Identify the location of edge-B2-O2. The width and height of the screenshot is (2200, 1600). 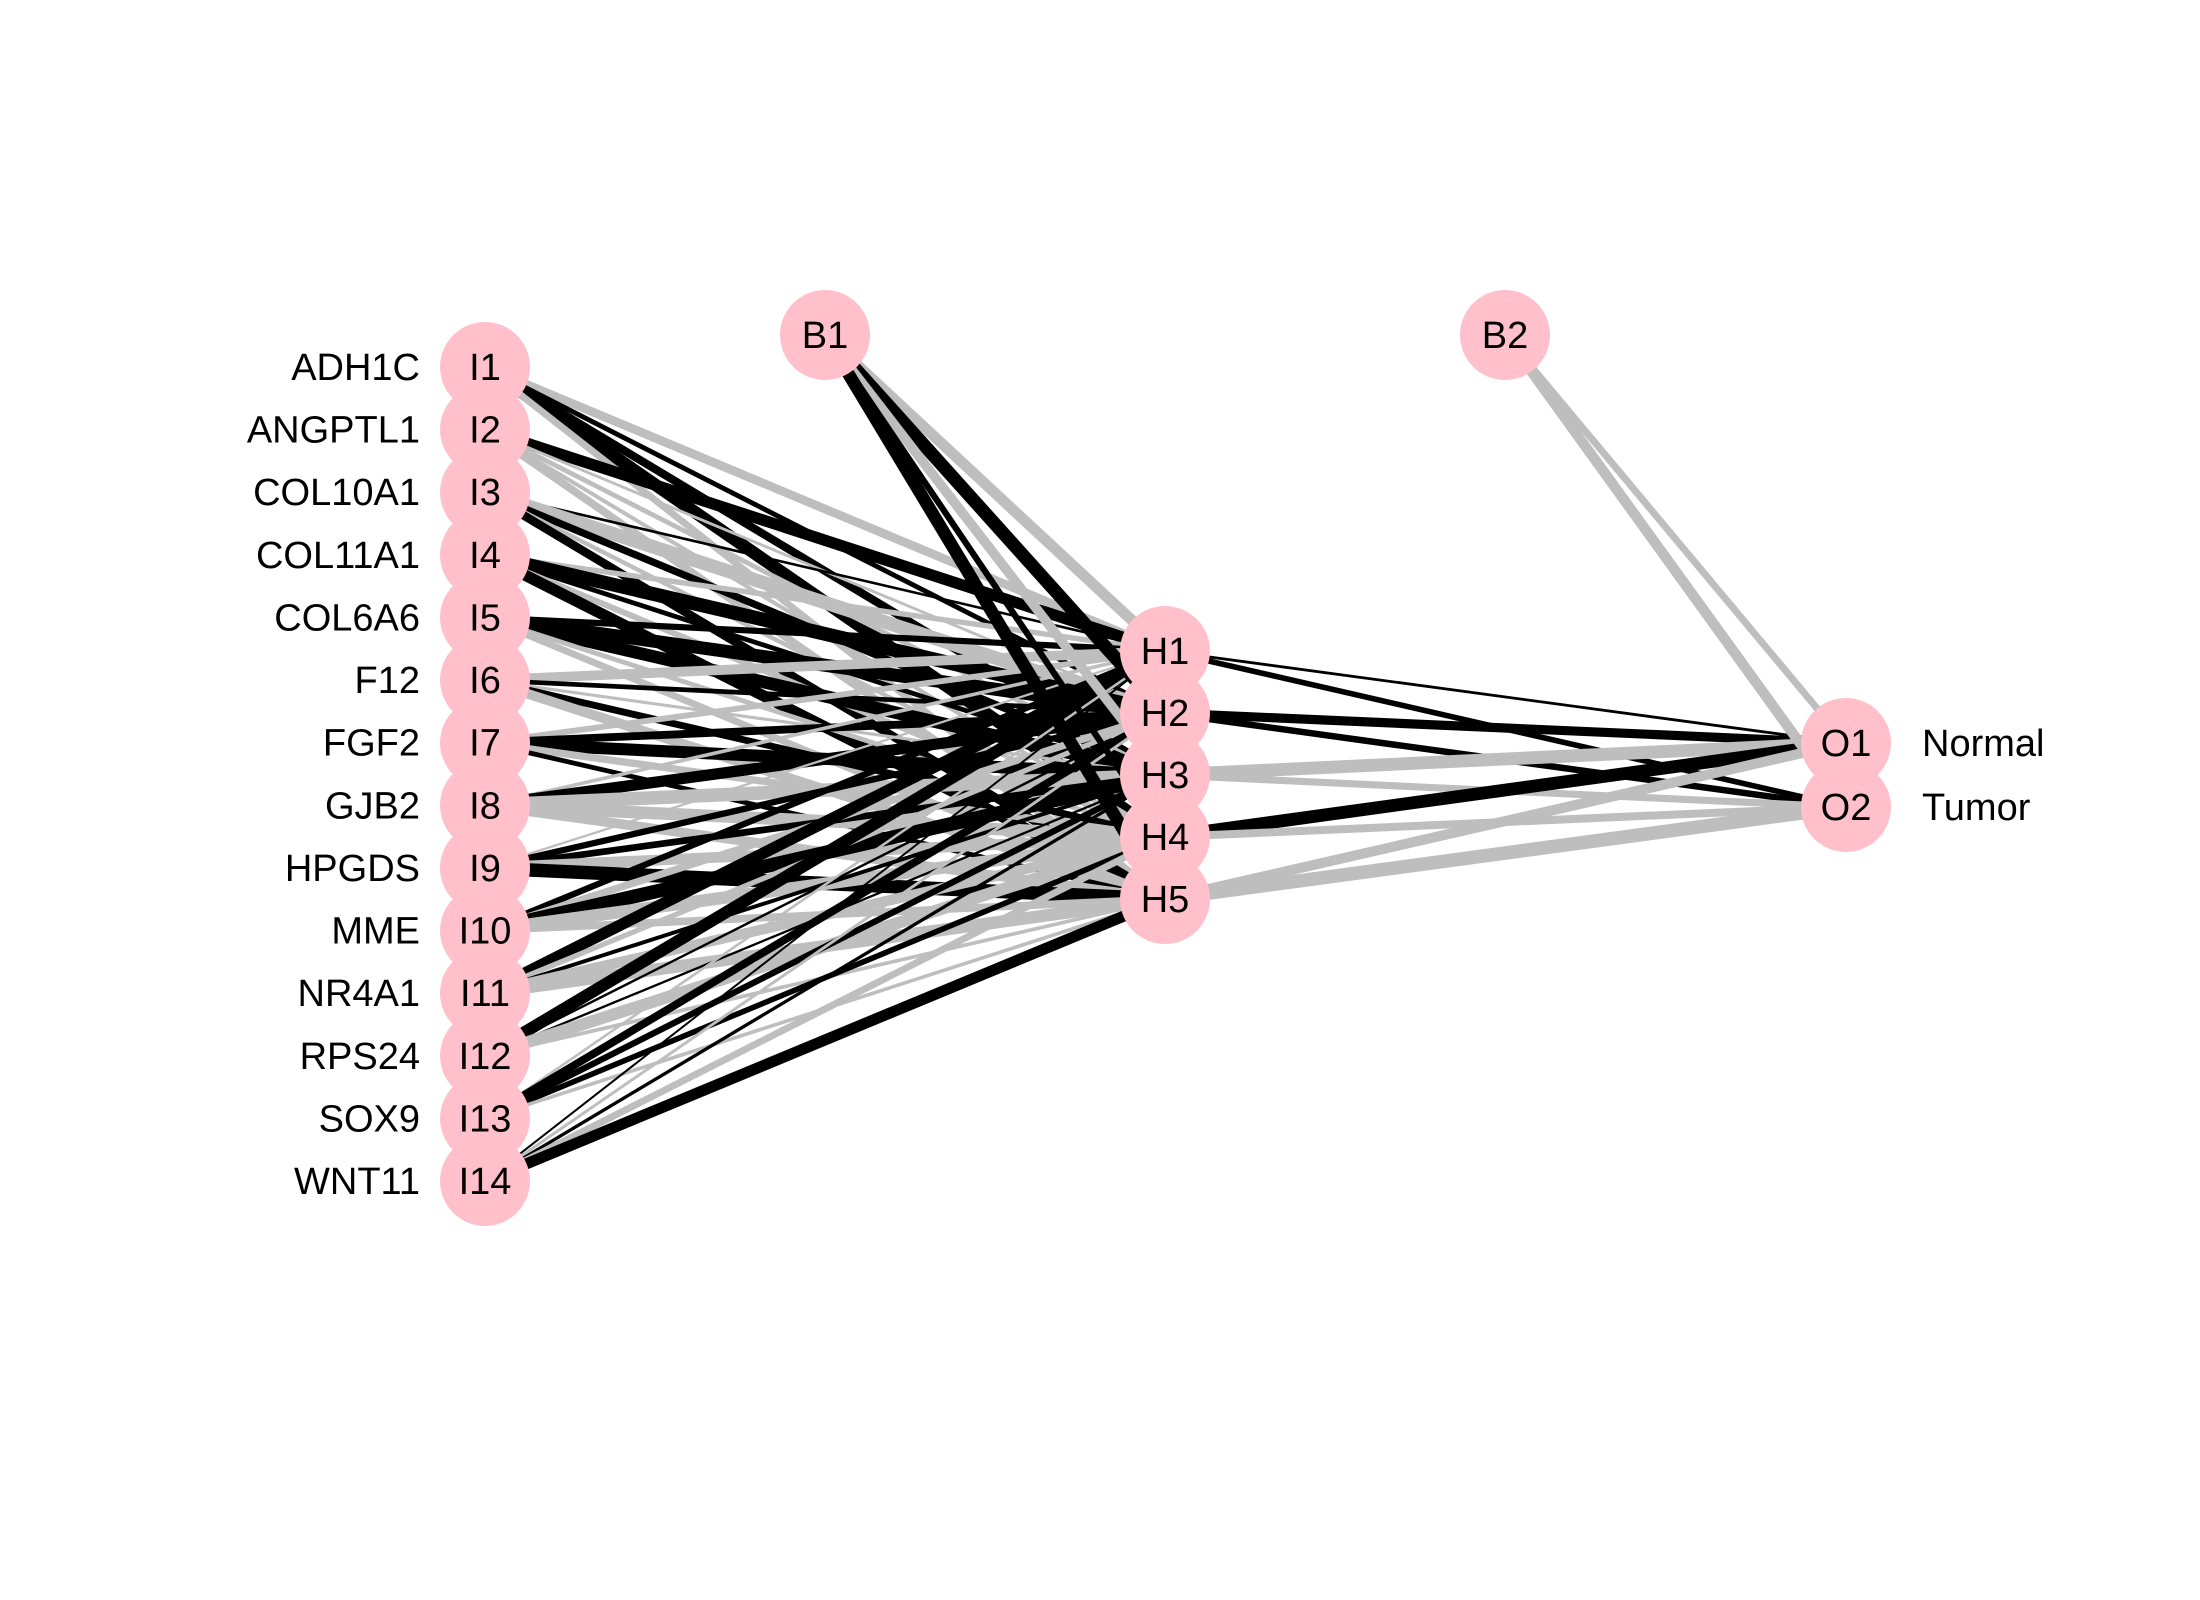
(1675, 571).